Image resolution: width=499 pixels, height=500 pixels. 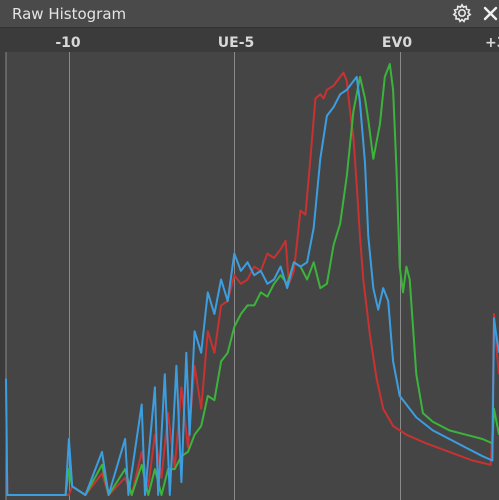 I want to click on panel-titlebar: Raw Histogram, so click(x=249, y=14).